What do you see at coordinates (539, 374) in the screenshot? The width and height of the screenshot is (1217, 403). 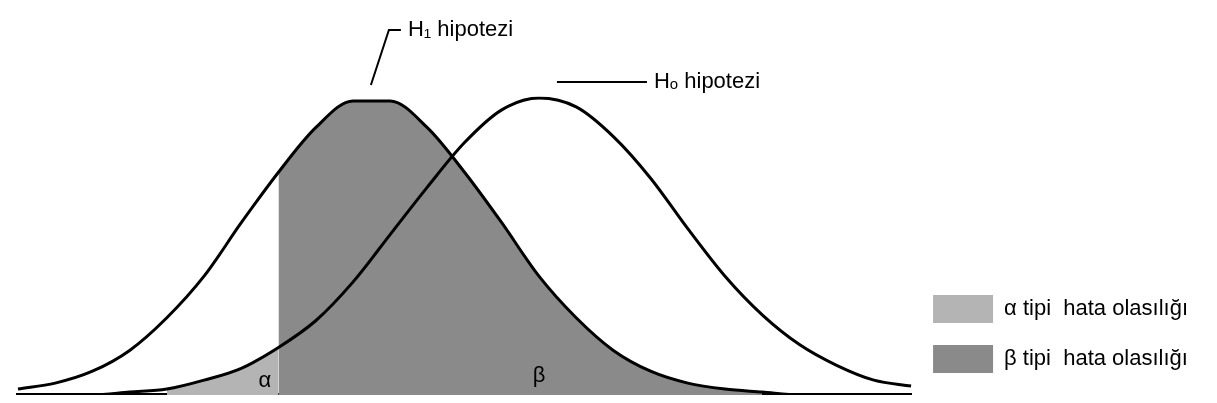 I see `annotation: β` at bounding box center [539, 374].